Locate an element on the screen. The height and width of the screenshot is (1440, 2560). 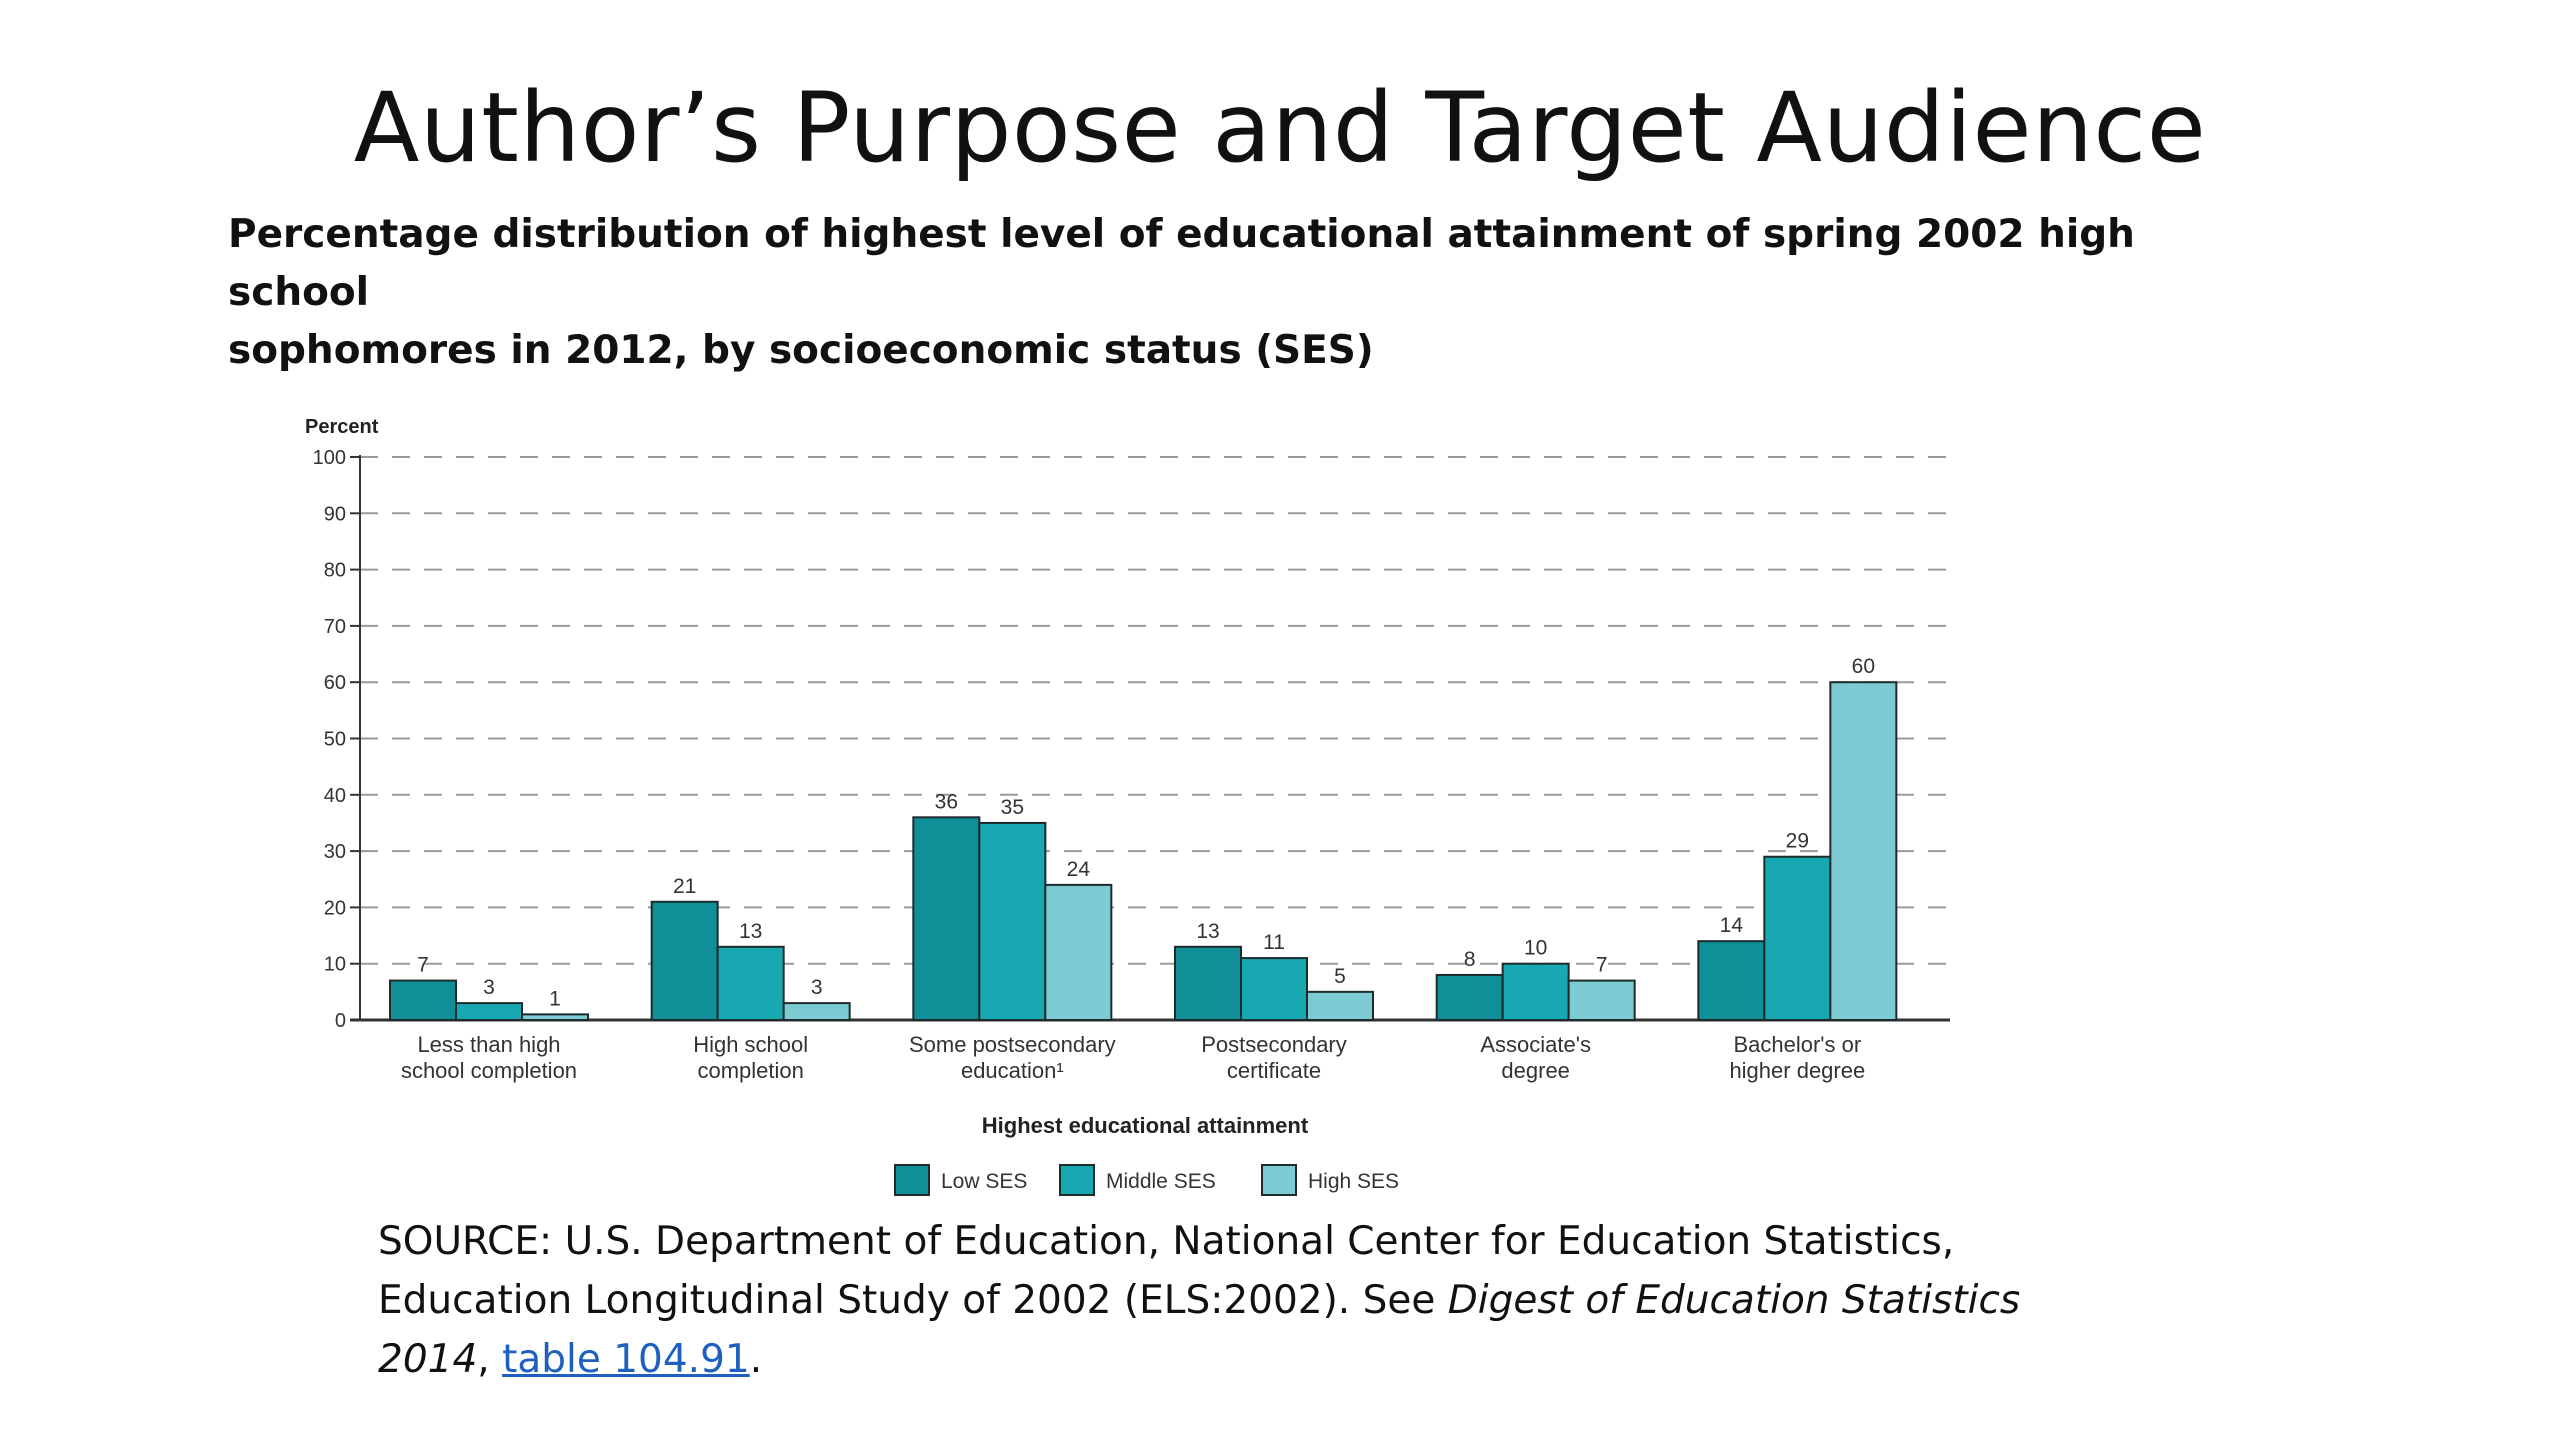
x-tick-label: completion is located at coordinates (750, 1070).